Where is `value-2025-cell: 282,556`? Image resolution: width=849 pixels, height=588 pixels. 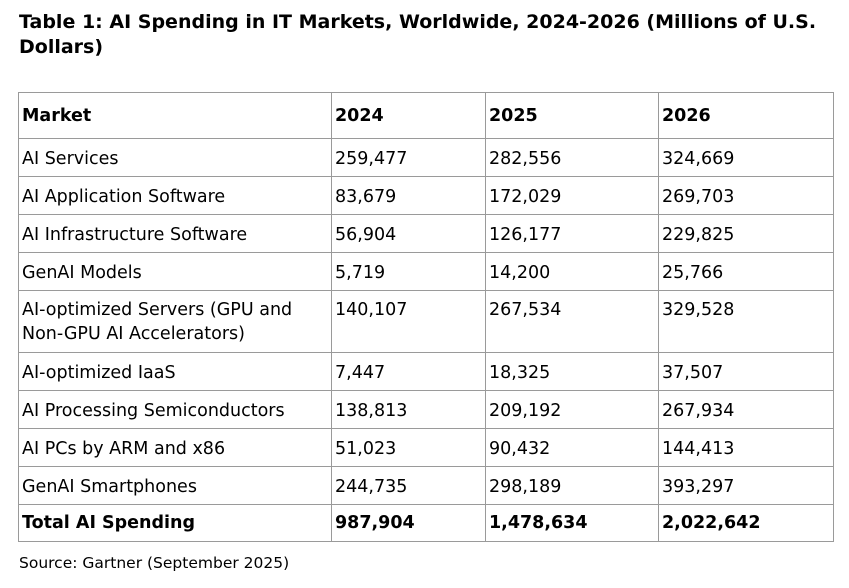 value-2025-cell: 282,556 is located at coordinates (572, 157).